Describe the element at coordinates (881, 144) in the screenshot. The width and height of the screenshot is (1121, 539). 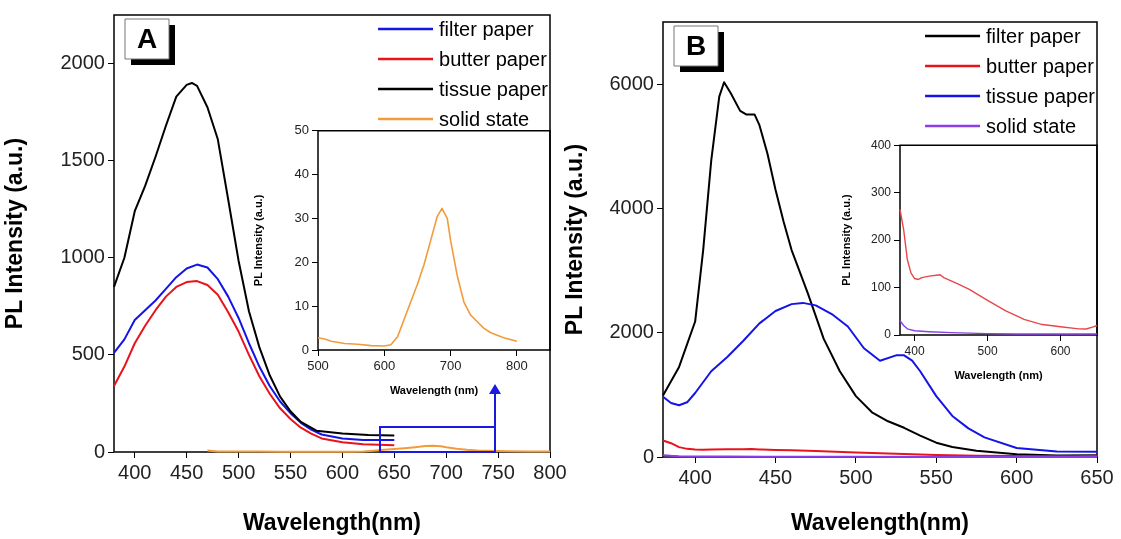
I see `y-tick-label: 400` at that location.